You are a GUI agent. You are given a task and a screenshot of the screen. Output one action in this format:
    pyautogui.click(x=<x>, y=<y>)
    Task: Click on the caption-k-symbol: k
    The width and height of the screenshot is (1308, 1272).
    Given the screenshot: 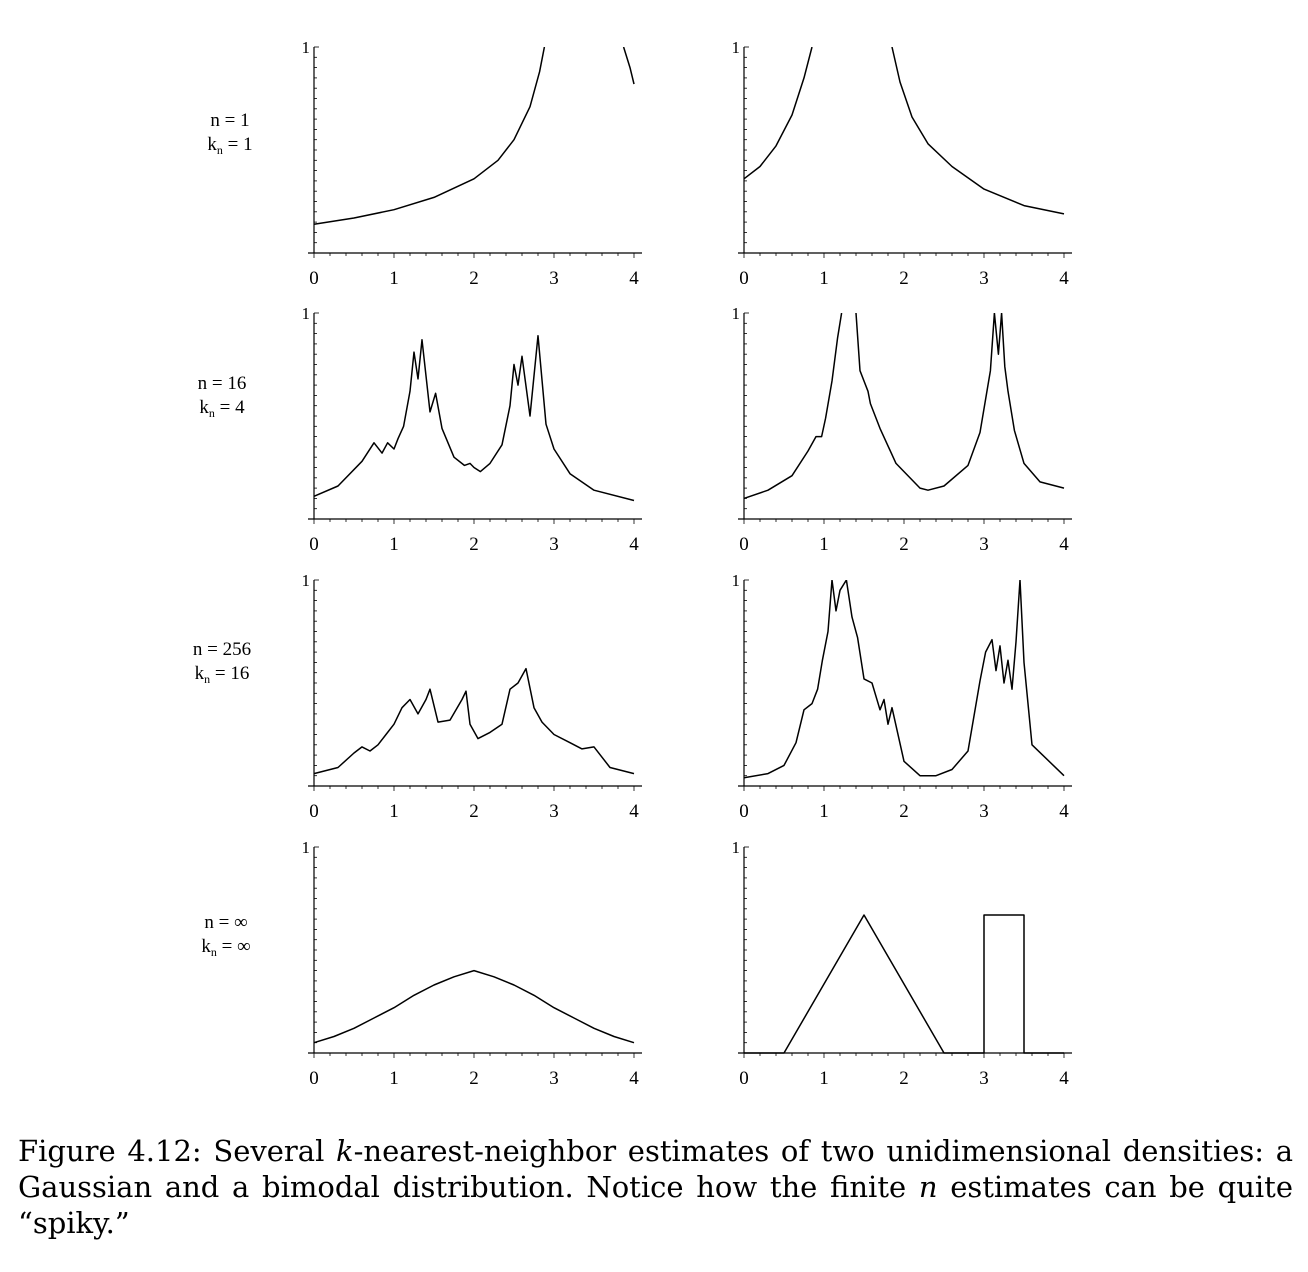 What is the action you would take?
    pyautogui.click(x=345, y=1151)
    